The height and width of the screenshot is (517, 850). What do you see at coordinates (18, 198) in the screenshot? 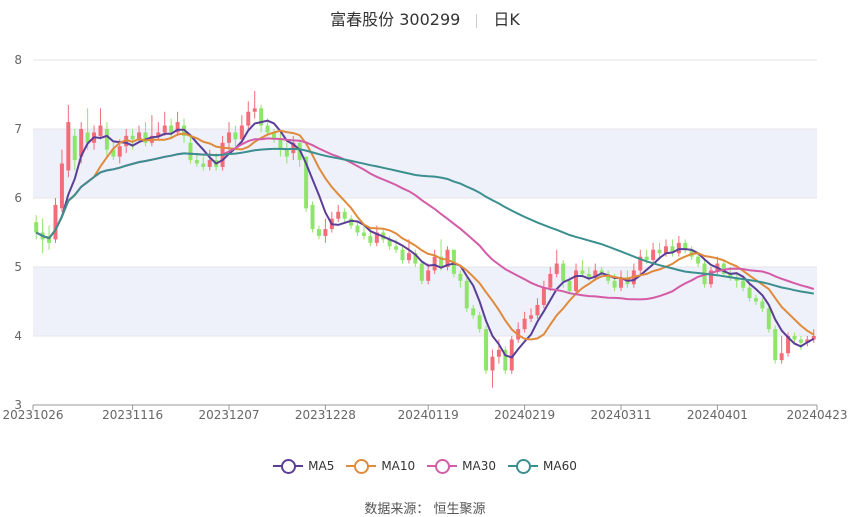
I see `y-tick-label: 6` at bounding box center [18, 198].